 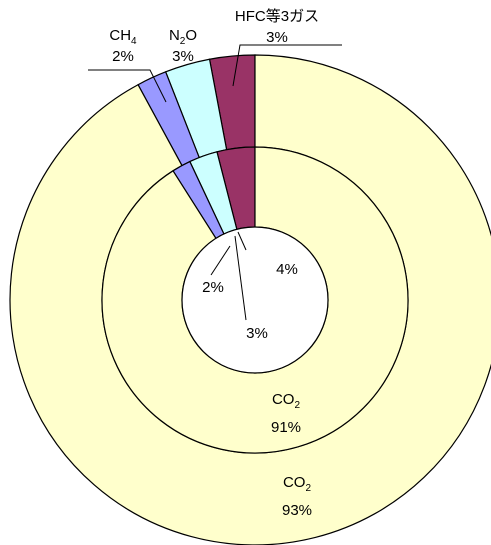 I want to click on label-inner-co2: CO2, so click(x=286, y=401).